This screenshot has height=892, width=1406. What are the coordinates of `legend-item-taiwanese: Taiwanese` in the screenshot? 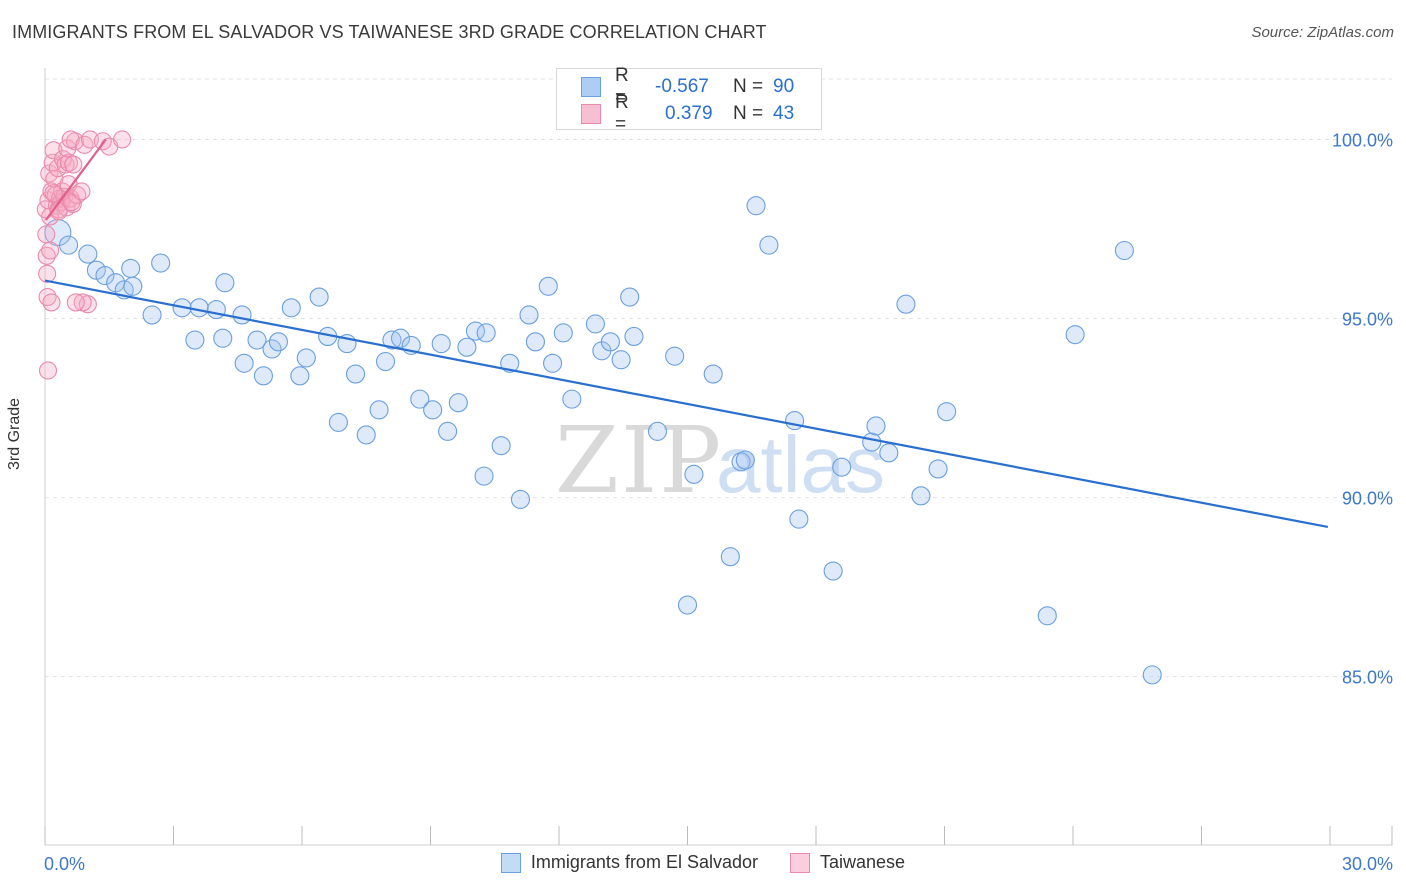 It's located at (847, 862).